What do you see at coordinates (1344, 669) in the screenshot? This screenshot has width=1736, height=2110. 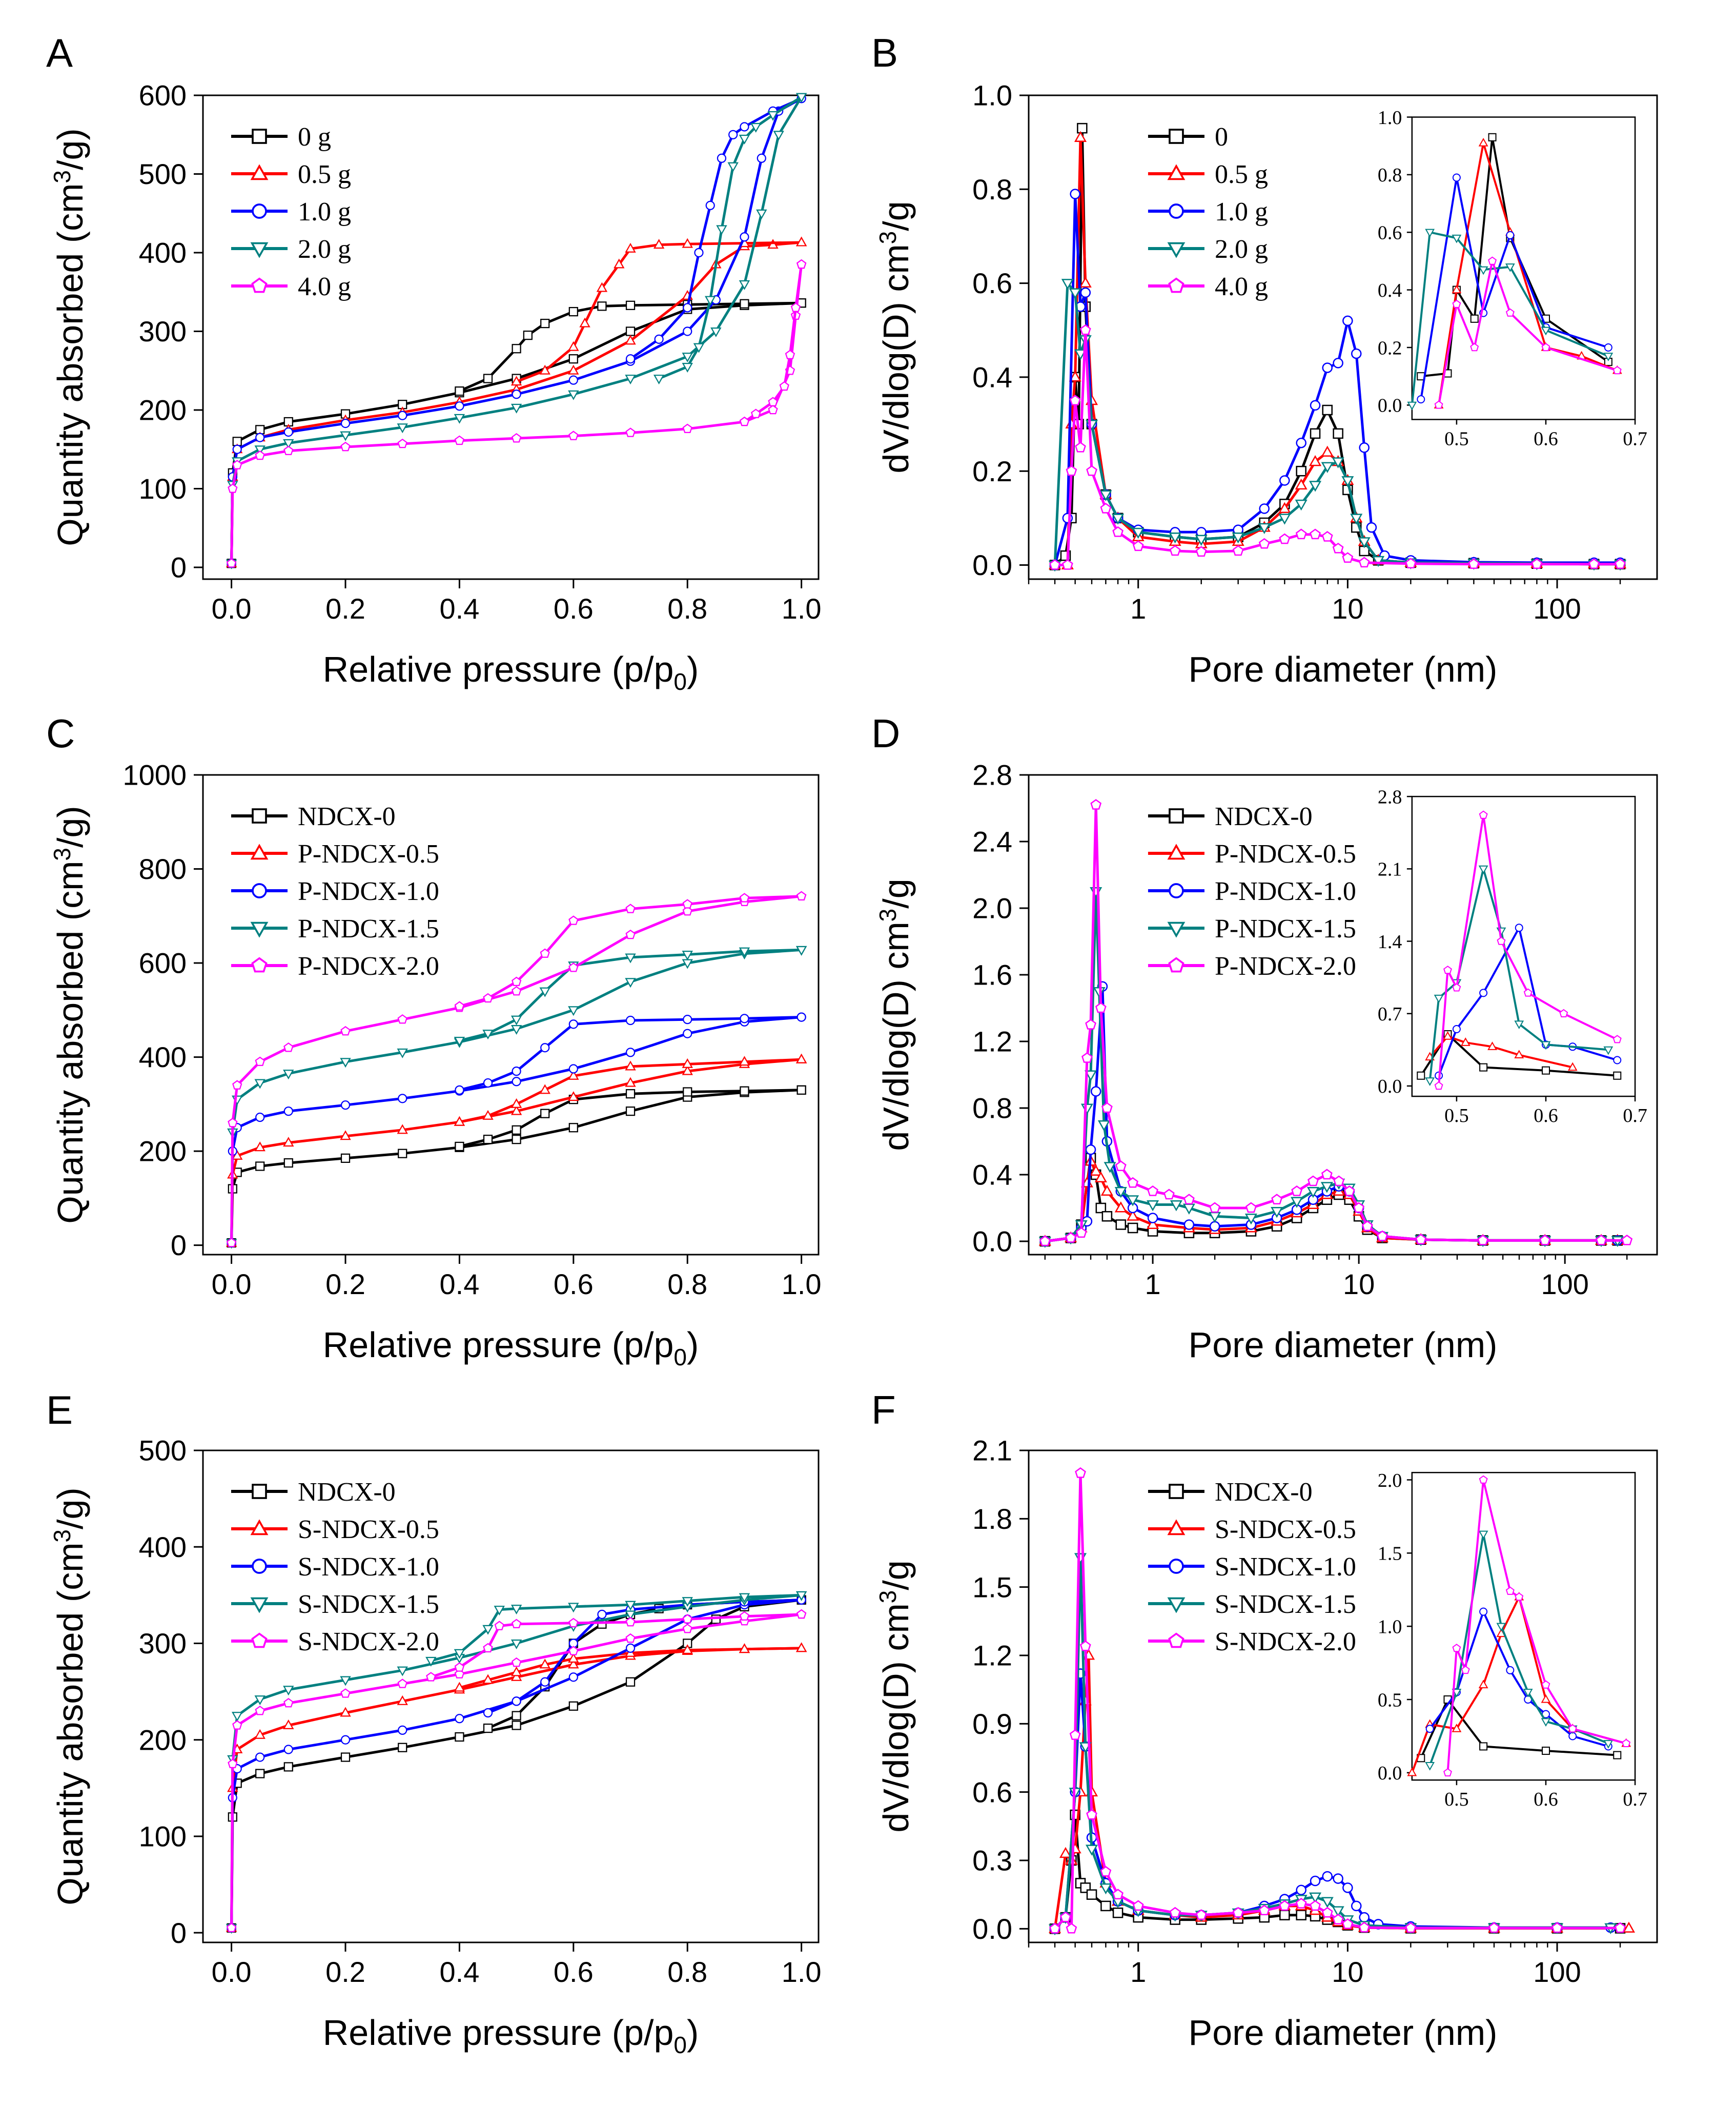 I see `x-axis-label: Pore diameter (nm)` at bounding box center [1344, 669].